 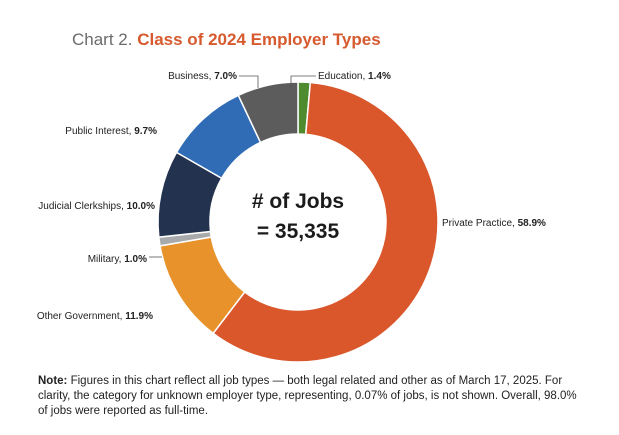 I want to click on label-education: Education, 1.4%, so click(x=354, y=76).